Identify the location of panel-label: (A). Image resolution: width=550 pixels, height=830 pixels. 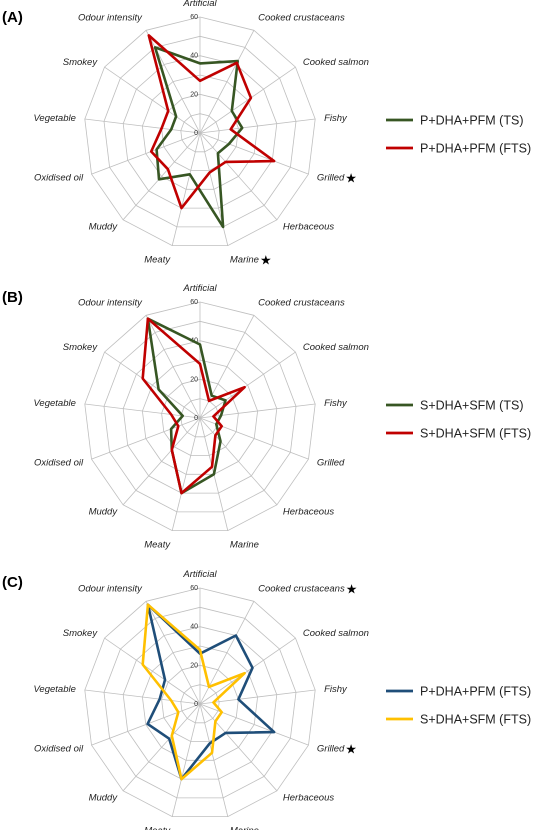
(12, 17).